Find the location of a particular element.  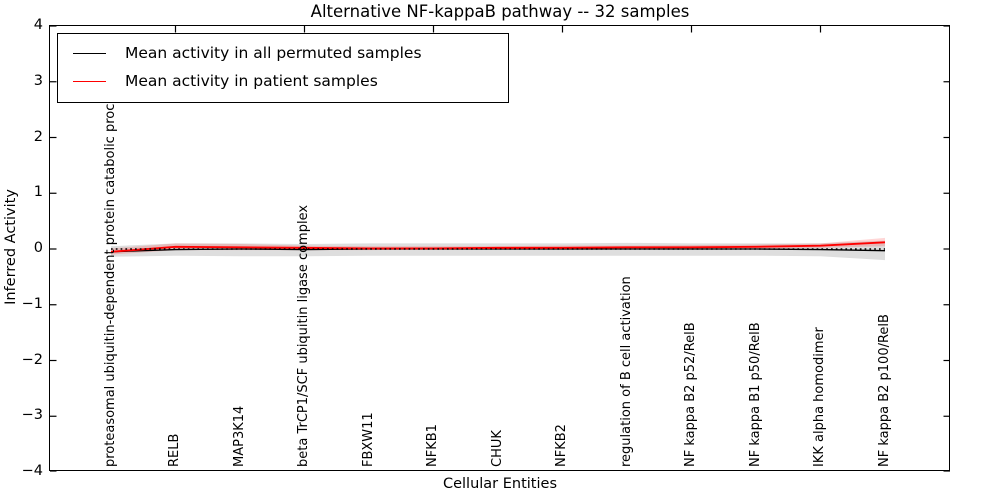

legend-entry-patient: Mean activity in patient samples is located at coordinates (283, 81).